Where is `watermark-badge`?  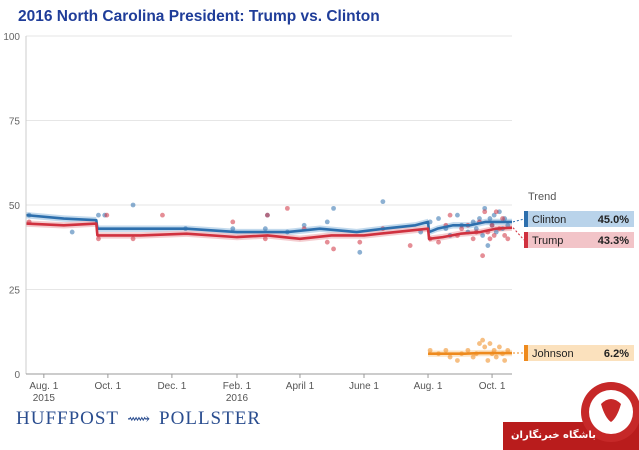 watermark-badge is located at coordinates (571, 416).